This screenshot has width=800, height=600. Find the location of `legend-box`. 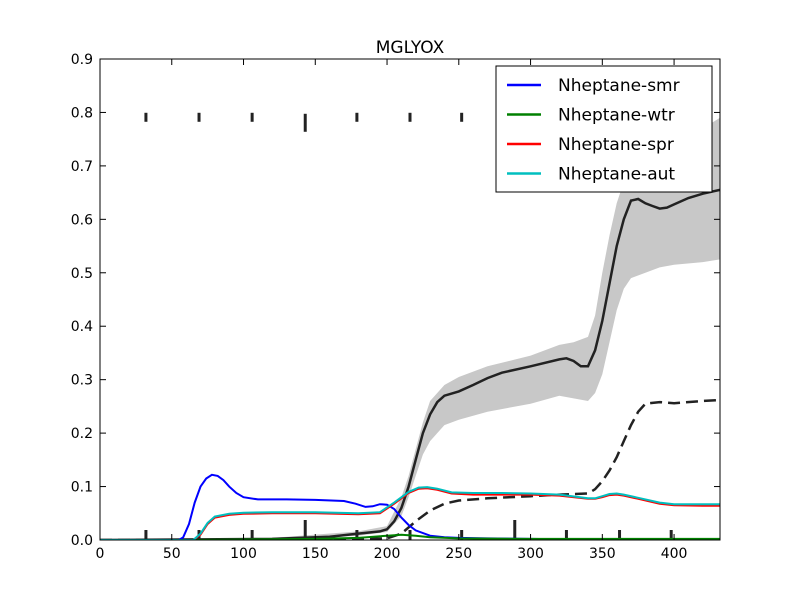

legend-box is located at coordinates (604, 129).